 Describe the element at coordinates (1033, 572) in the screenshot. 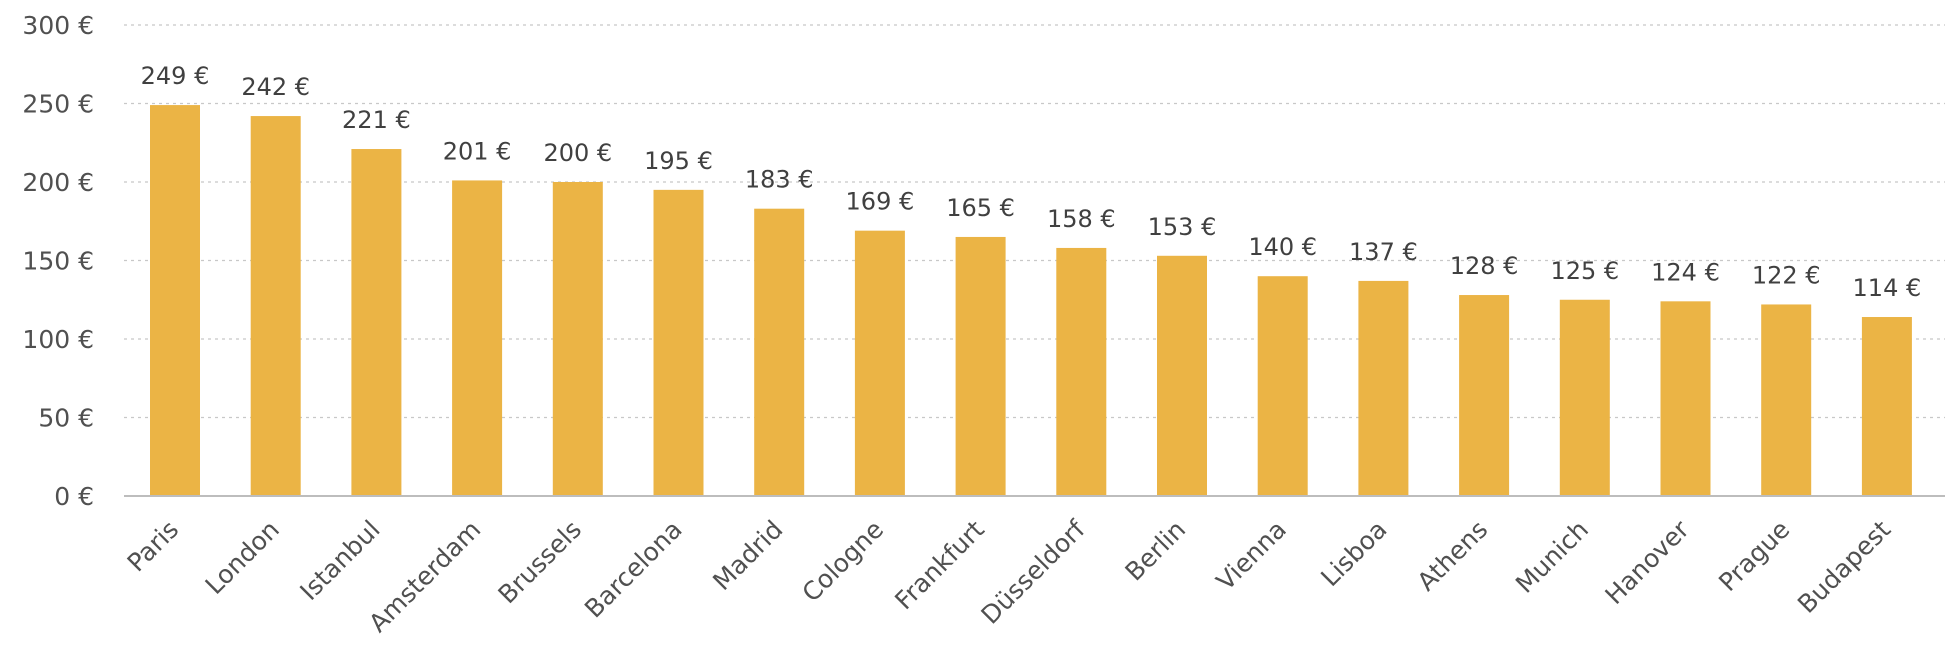

I see `x-category-label: Düsseldorf` at that location.